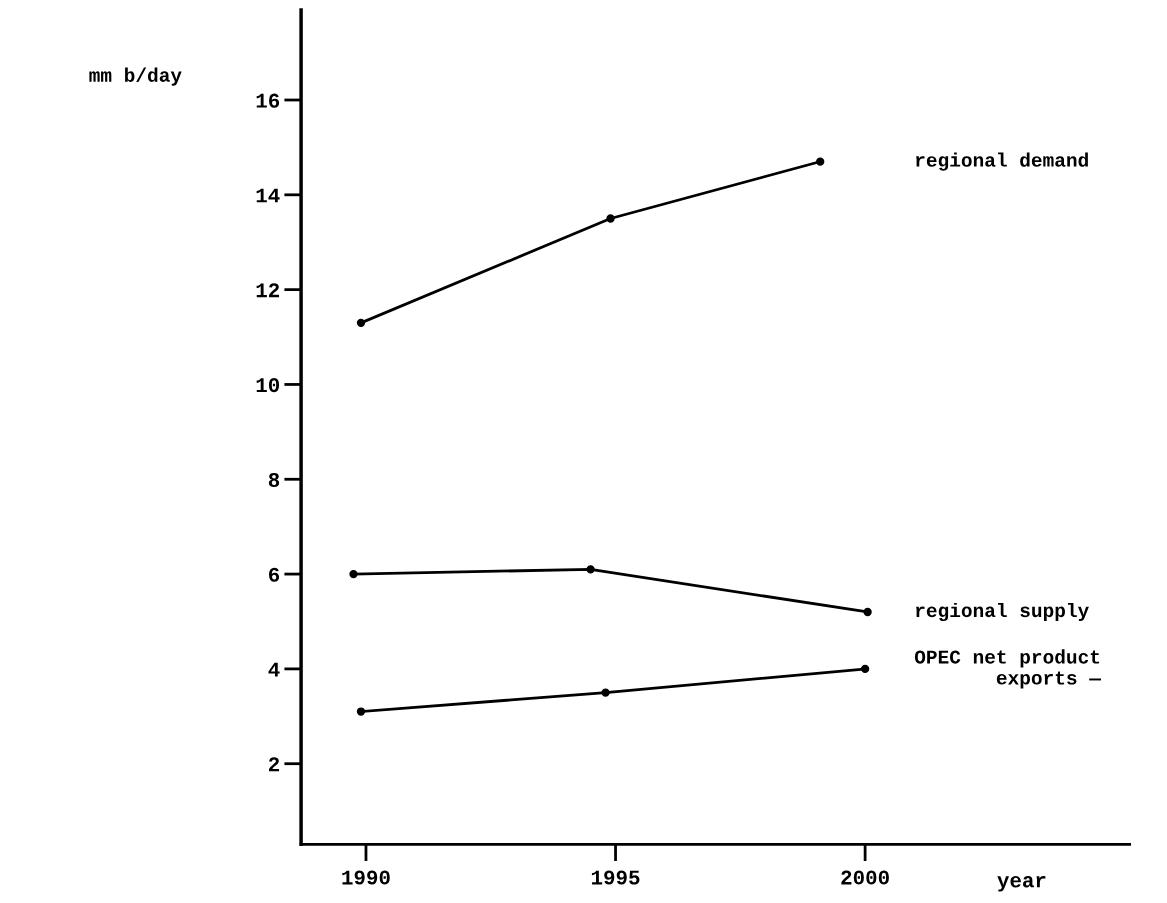 The width and height of the screenshot is (1167, 903). I want to click on y-tick-label: 12, so click(268, 290).